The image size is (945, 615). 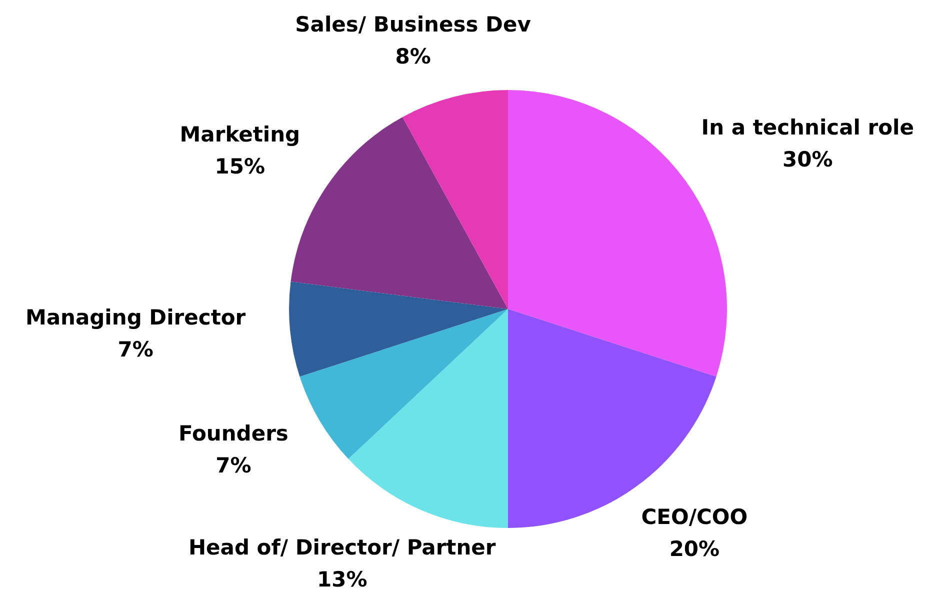 What do you see at coordinates (233, 433) in the screenshot?
I see `slice-label: Founders` at bounding box center [233, 433].